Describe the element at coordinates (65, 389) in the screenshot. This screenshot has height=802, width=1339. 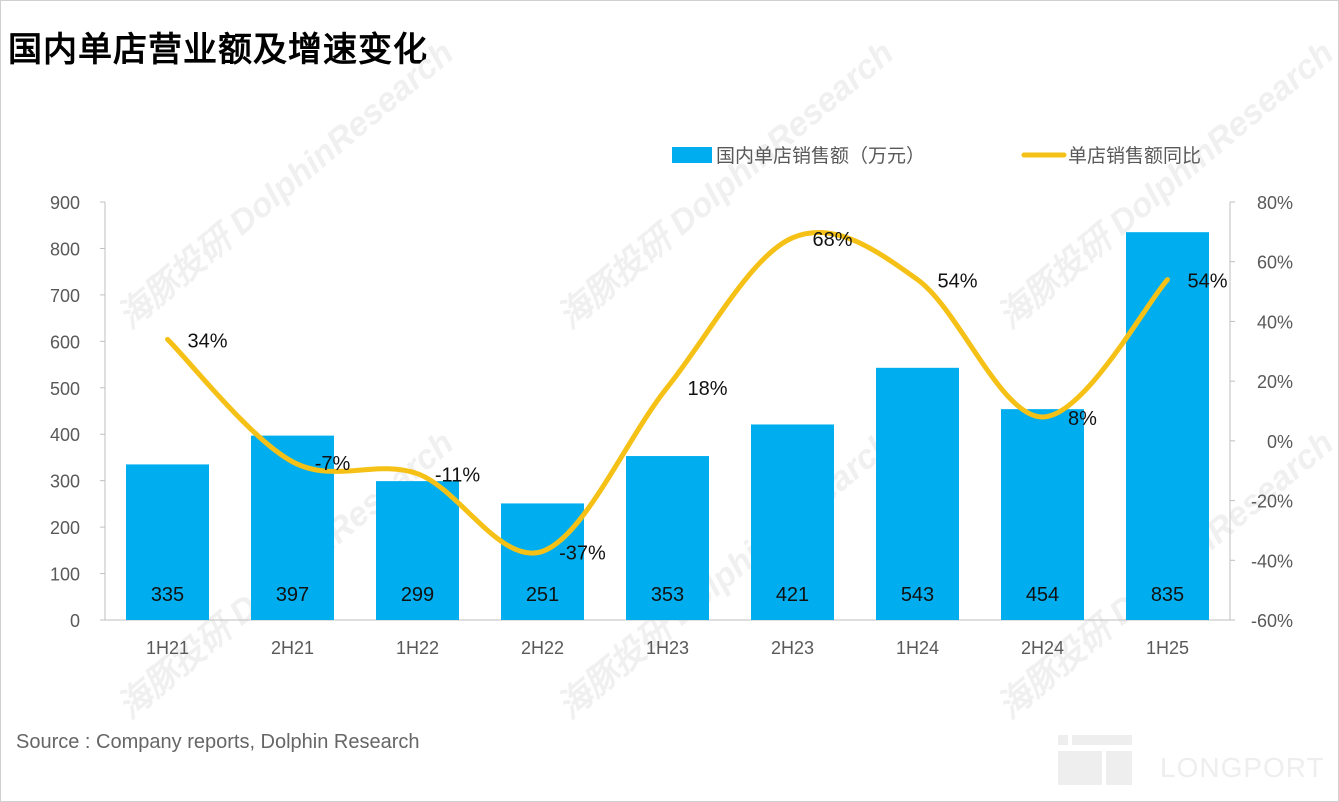
I see `left-tick-label: 500` at that location.